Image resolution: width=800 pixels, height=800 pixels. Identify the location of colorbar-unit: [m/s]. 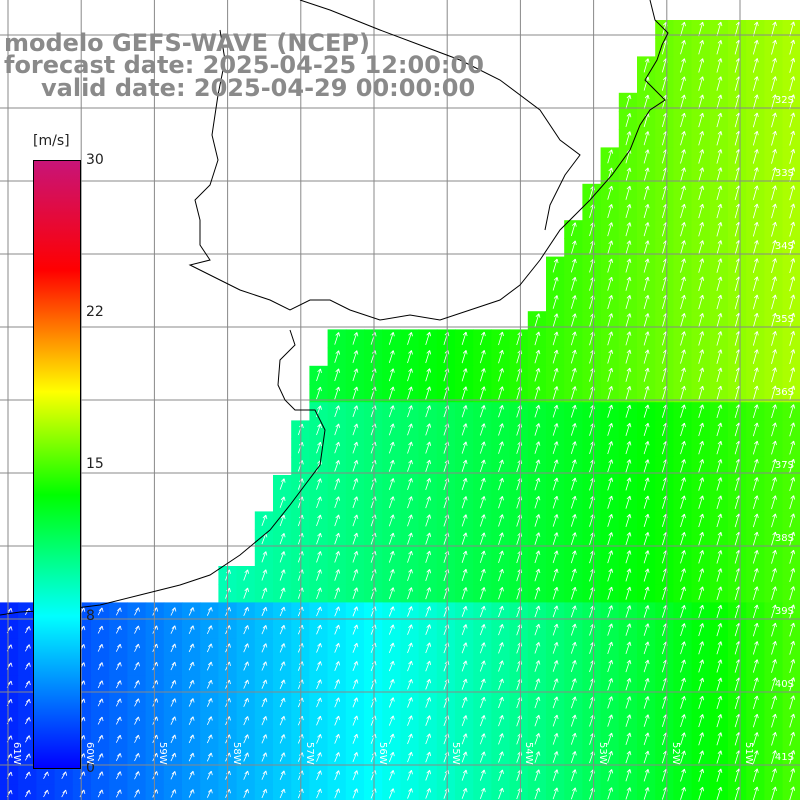
(51, 141).